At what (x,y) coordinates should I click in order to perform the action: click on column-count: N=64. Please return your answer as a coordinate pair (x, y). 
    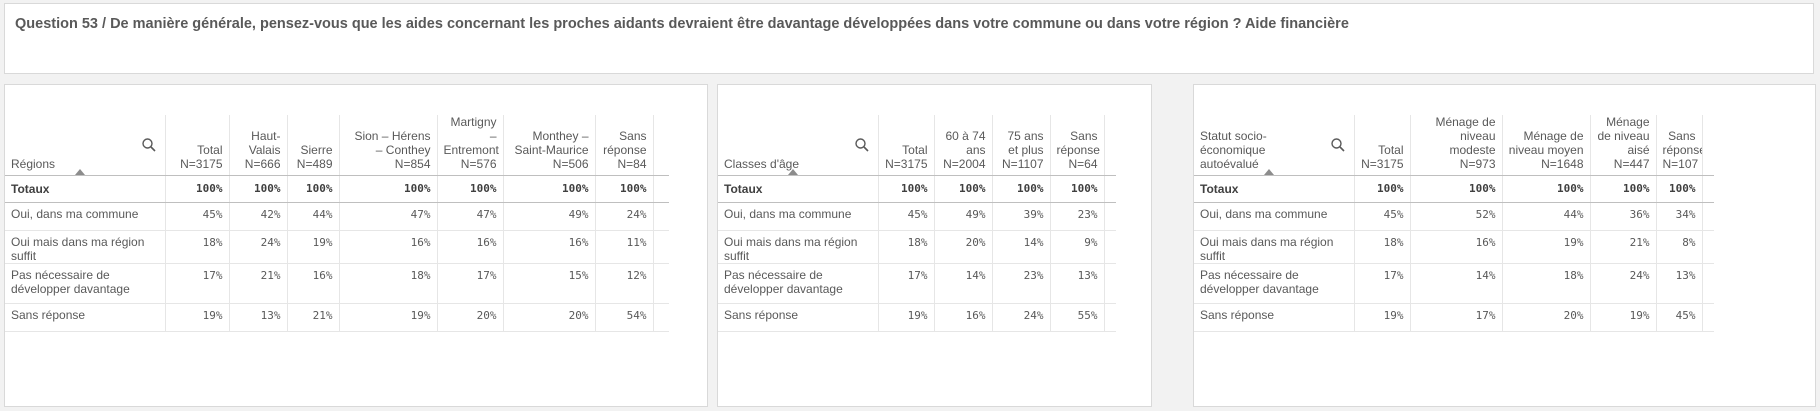
    Looking at the image, I should click on (1083, 164).